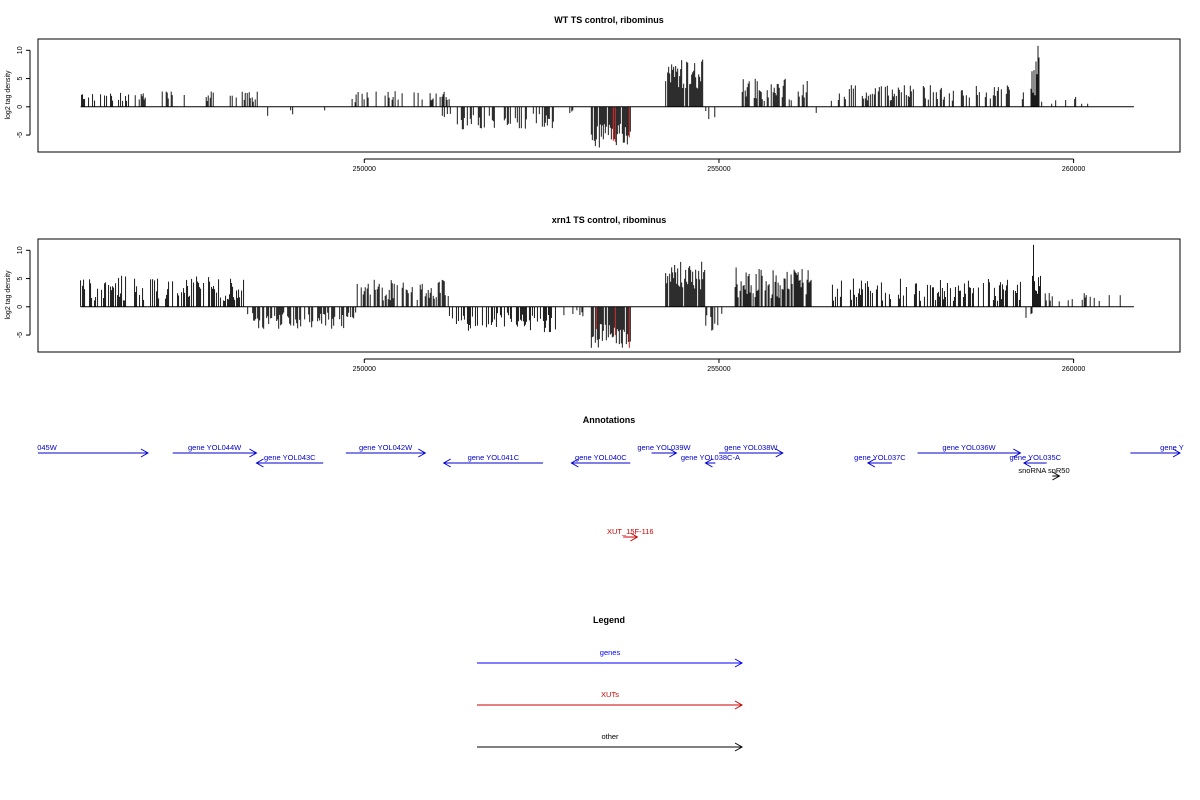  What do you see at coordinates (673, 453) in the screenshot?
I see `annotation-arrowhead-gene-yol039w` at bounding box center [673, 453].